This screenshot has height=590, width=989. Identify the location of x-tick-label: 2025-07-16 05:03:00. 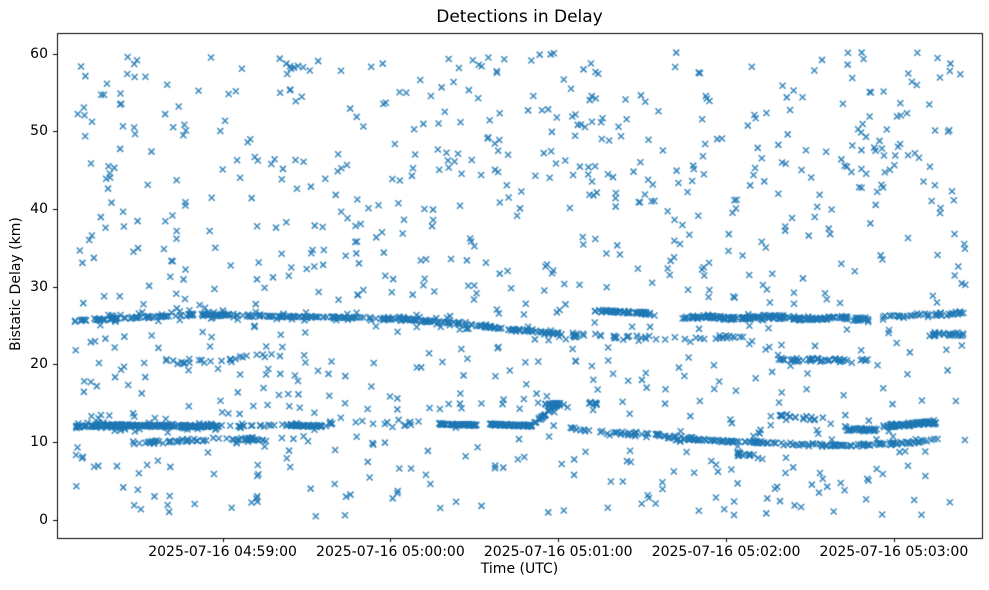
(894, 552).